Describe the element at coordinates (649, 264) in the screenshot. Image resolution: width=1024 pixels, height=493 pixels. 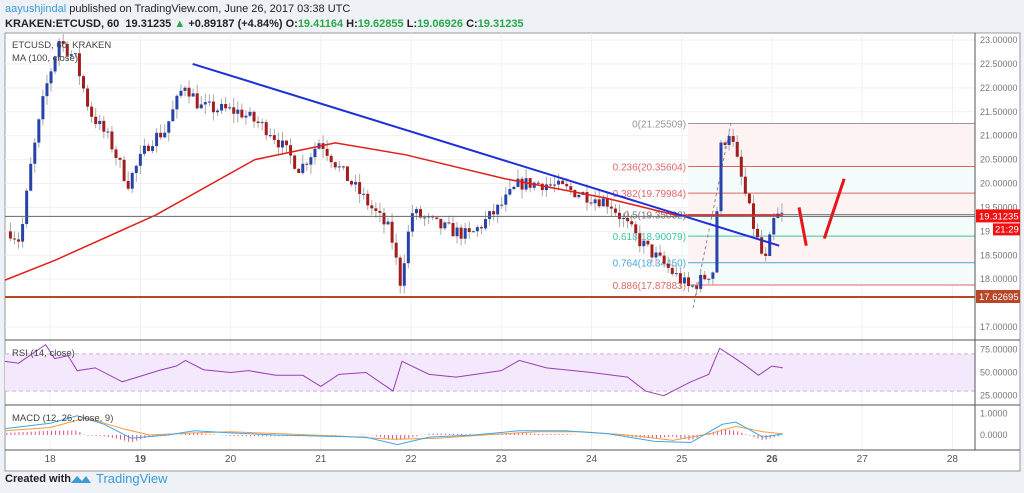
I see `fib-level-label: 0.764(18.34450)` at that location.